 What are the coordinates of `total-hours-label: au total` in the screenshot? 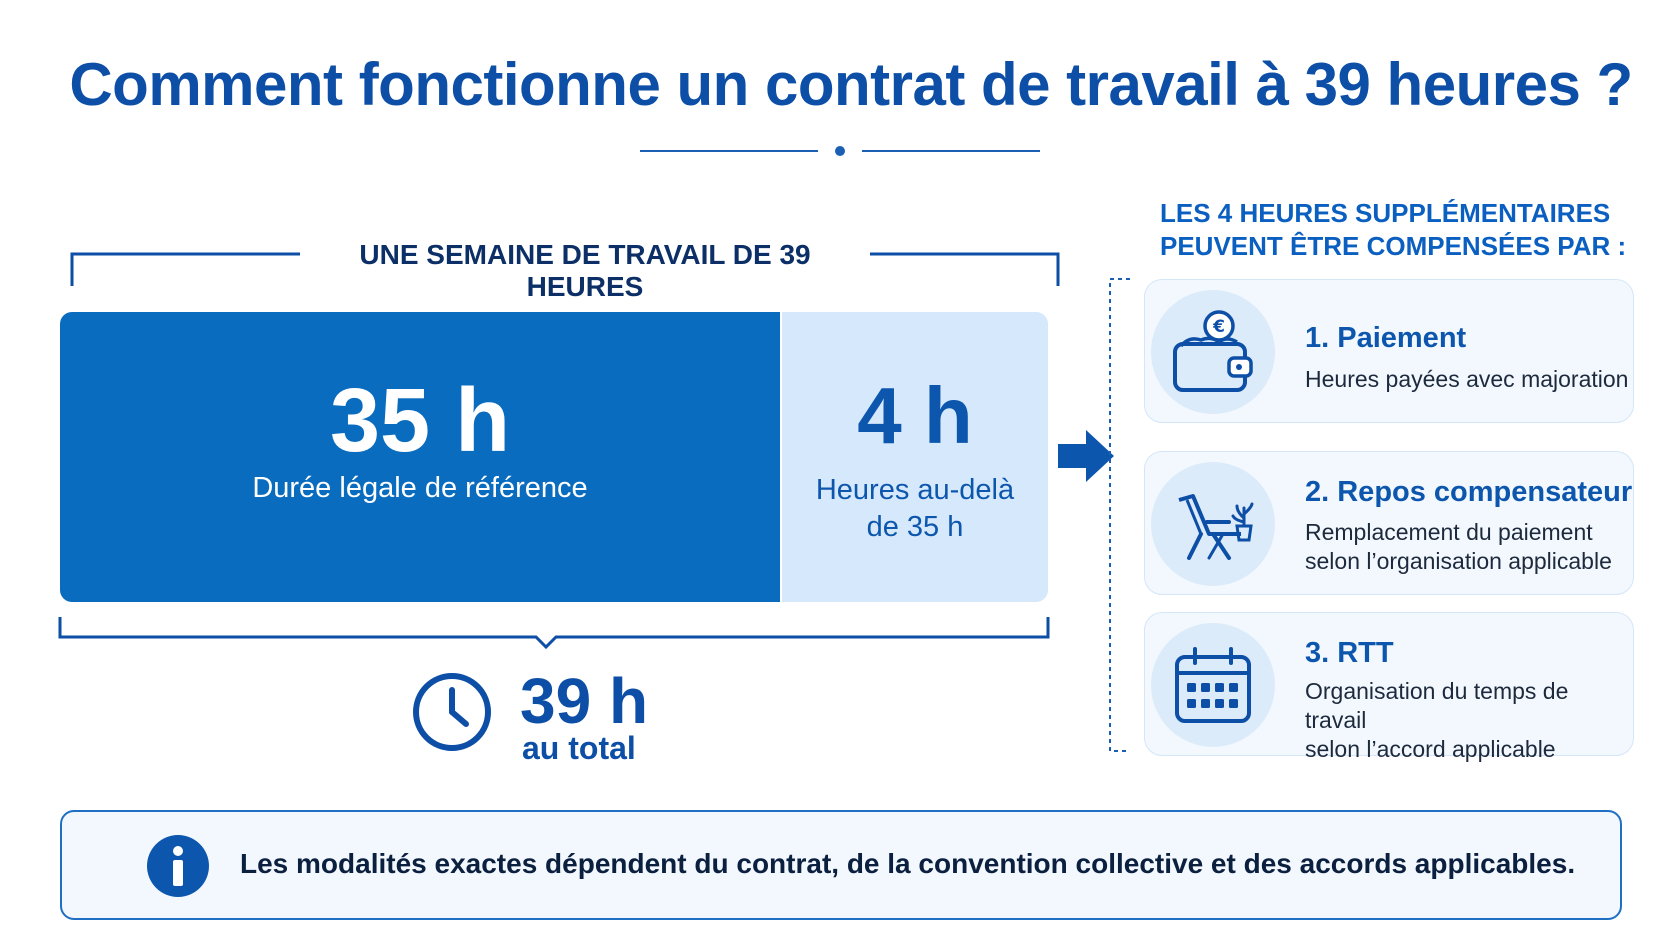 It's located at (579, 748).